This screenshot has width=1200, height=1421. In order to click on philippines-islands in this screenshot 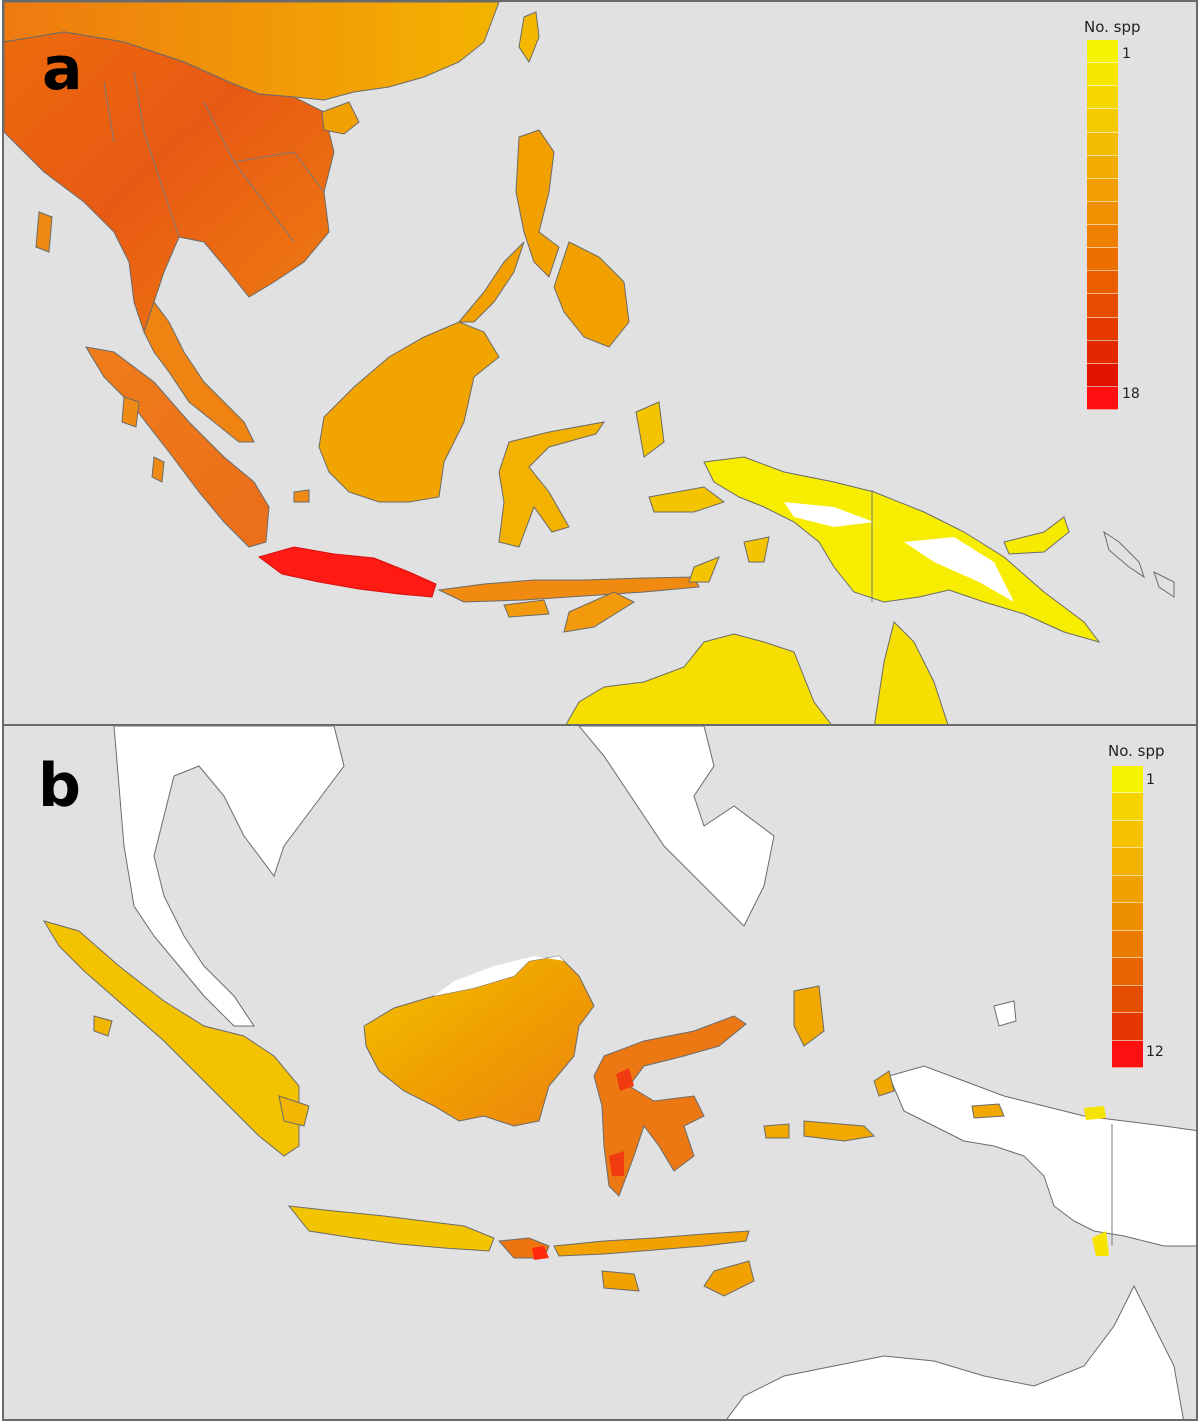, I will do `click(543, 238)`.